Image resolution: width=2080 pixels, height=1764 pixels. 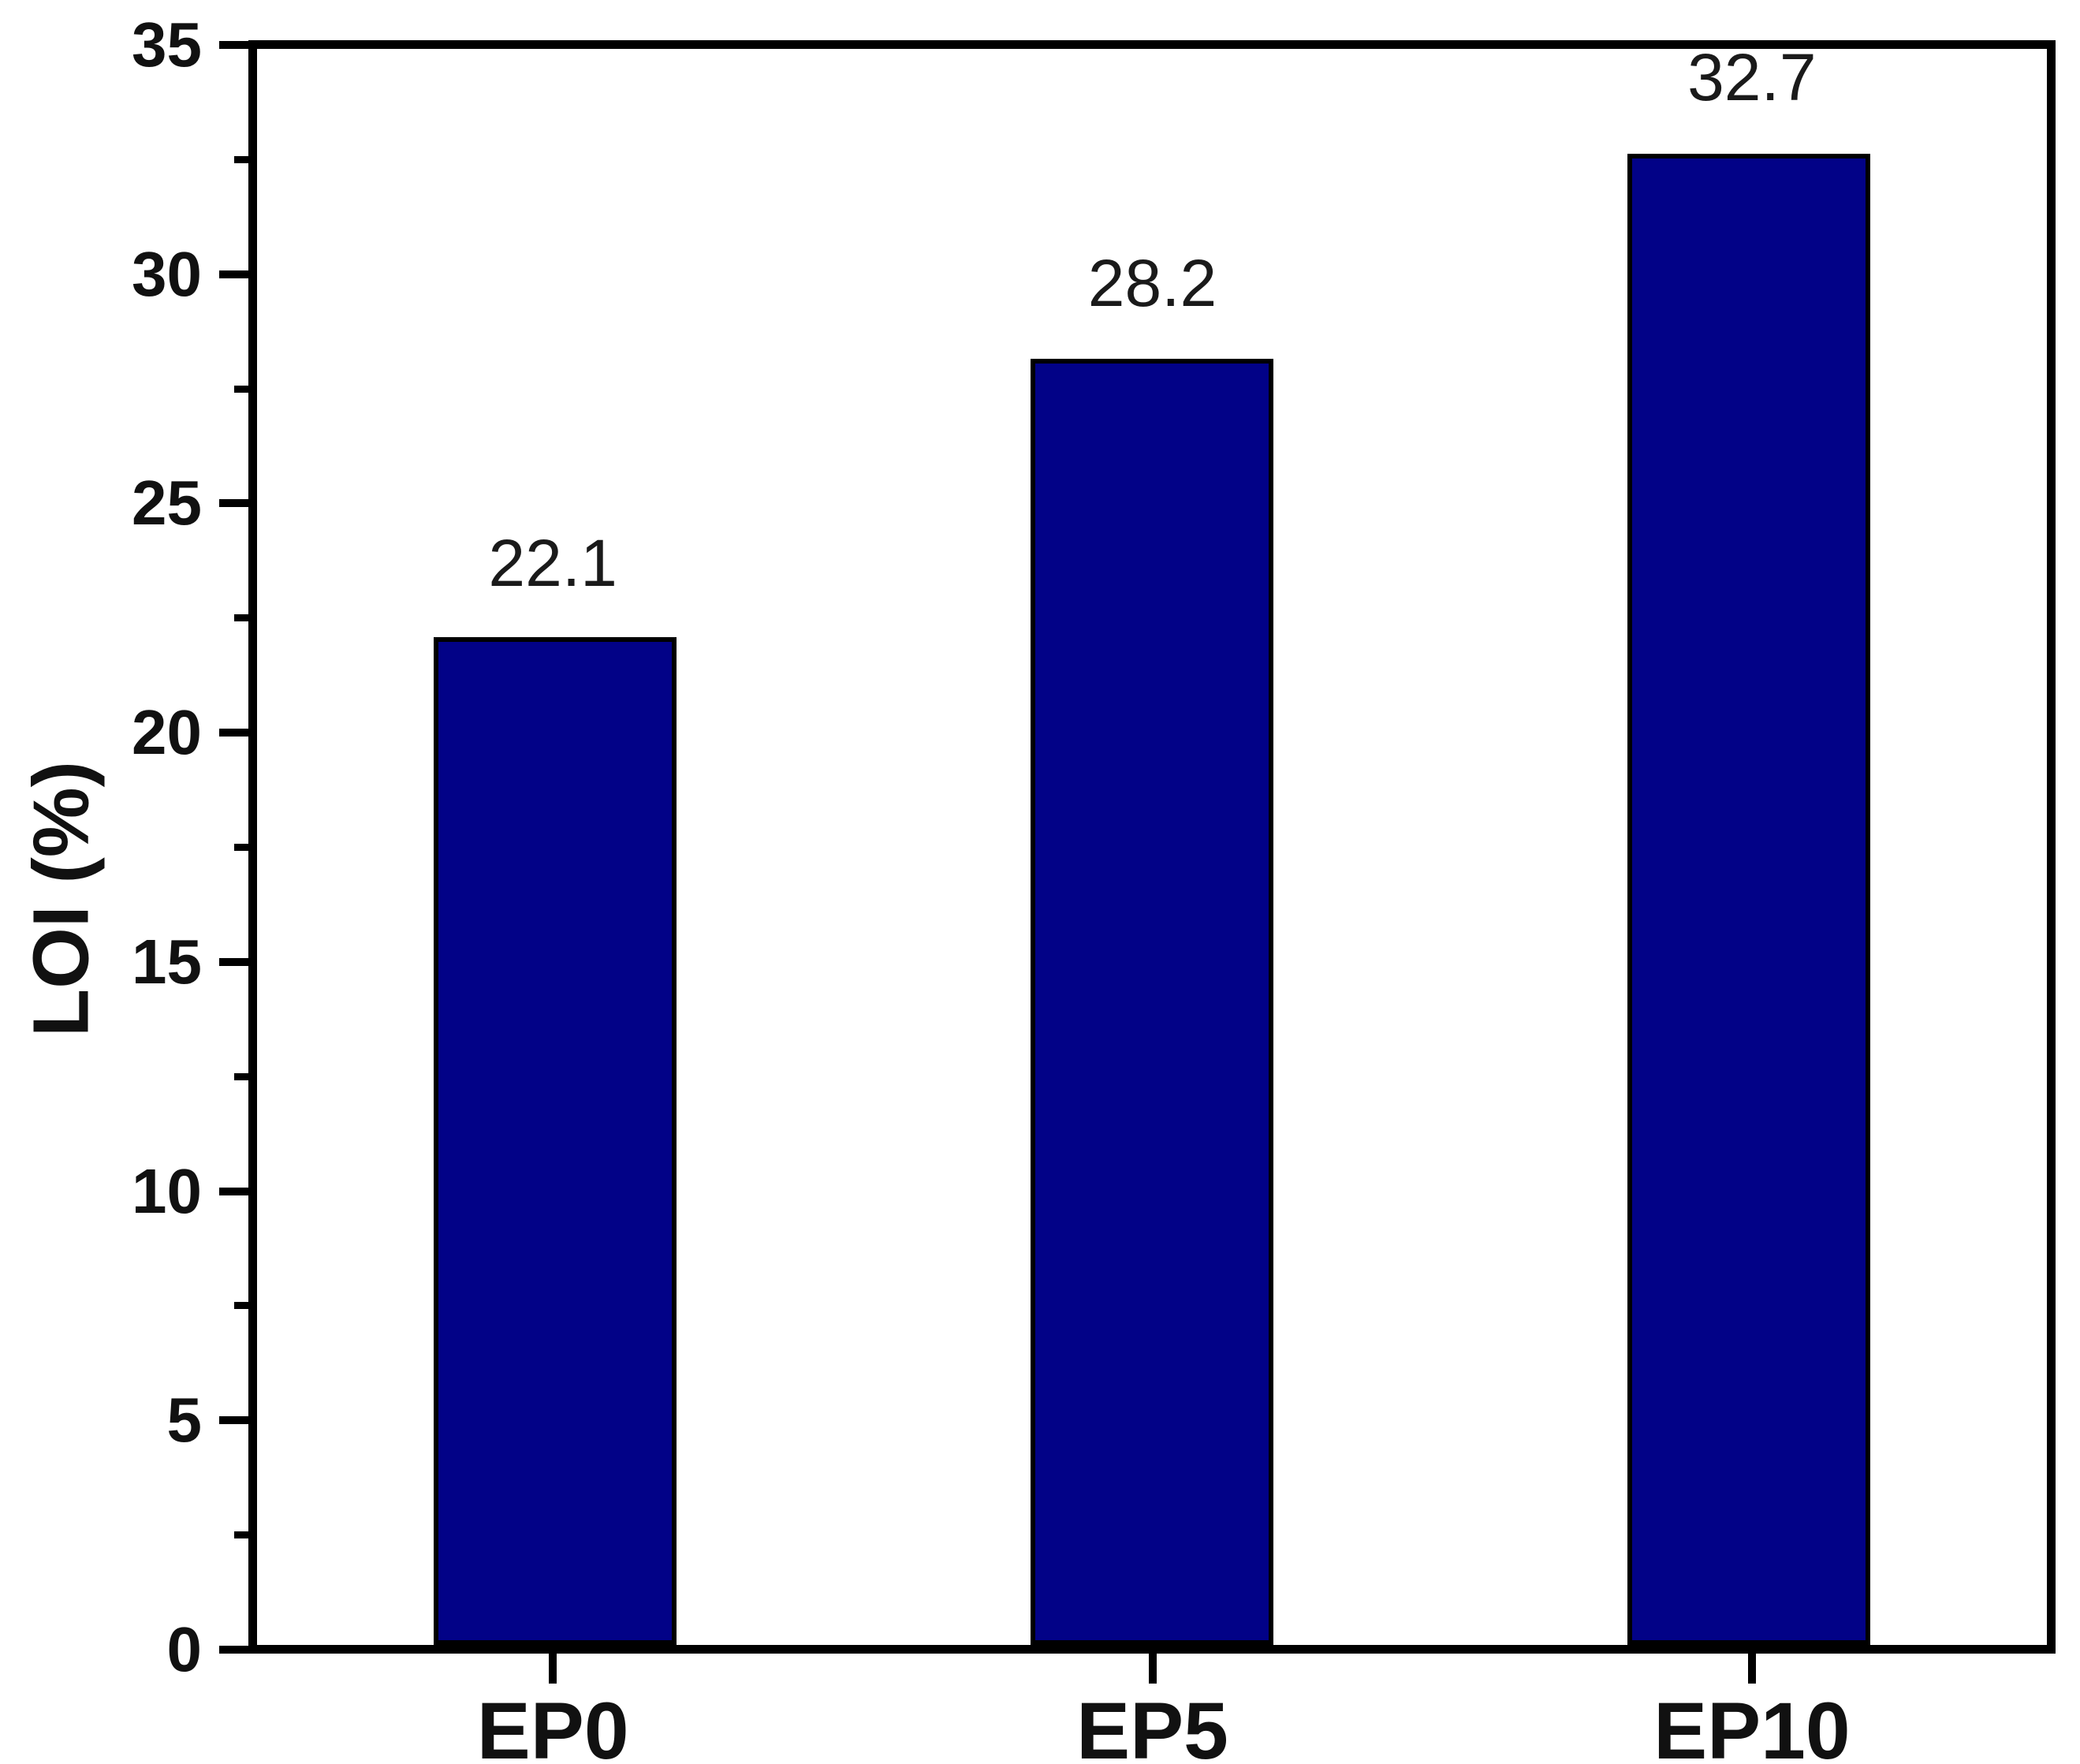 What do you see at coordinates (552, 1725) in the screenshot?
I see `x-tick-label: EP0` at bounding box center [552, 1725].